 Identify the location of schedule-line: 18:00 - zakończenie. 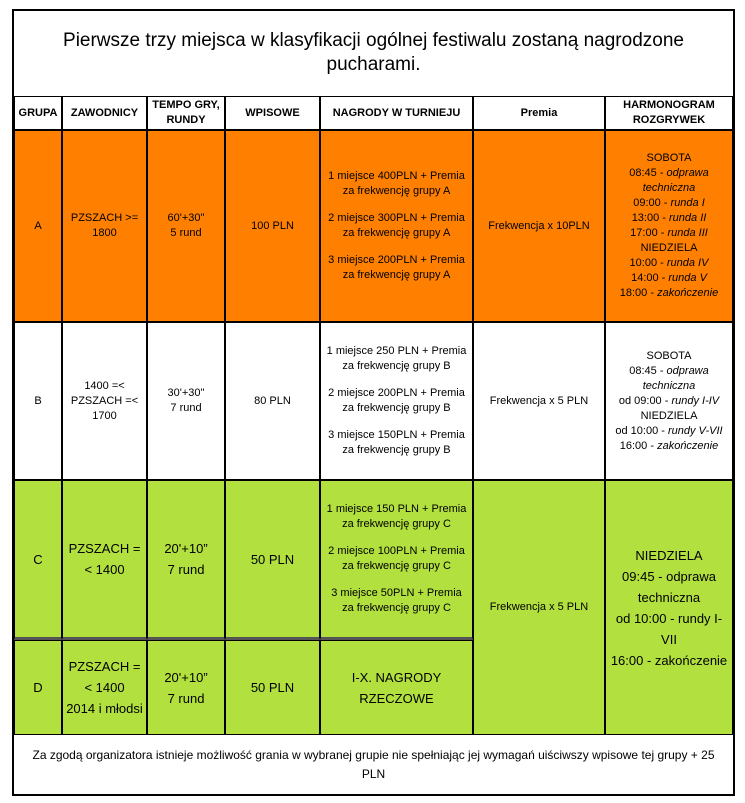
(669, 293).